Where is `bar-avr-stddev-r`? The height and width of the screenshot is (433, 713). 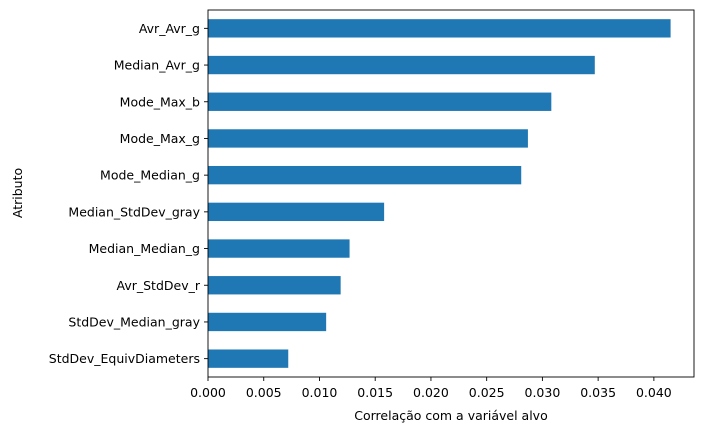 bar-avr-stddev-r is located at coordinates (274, 285).